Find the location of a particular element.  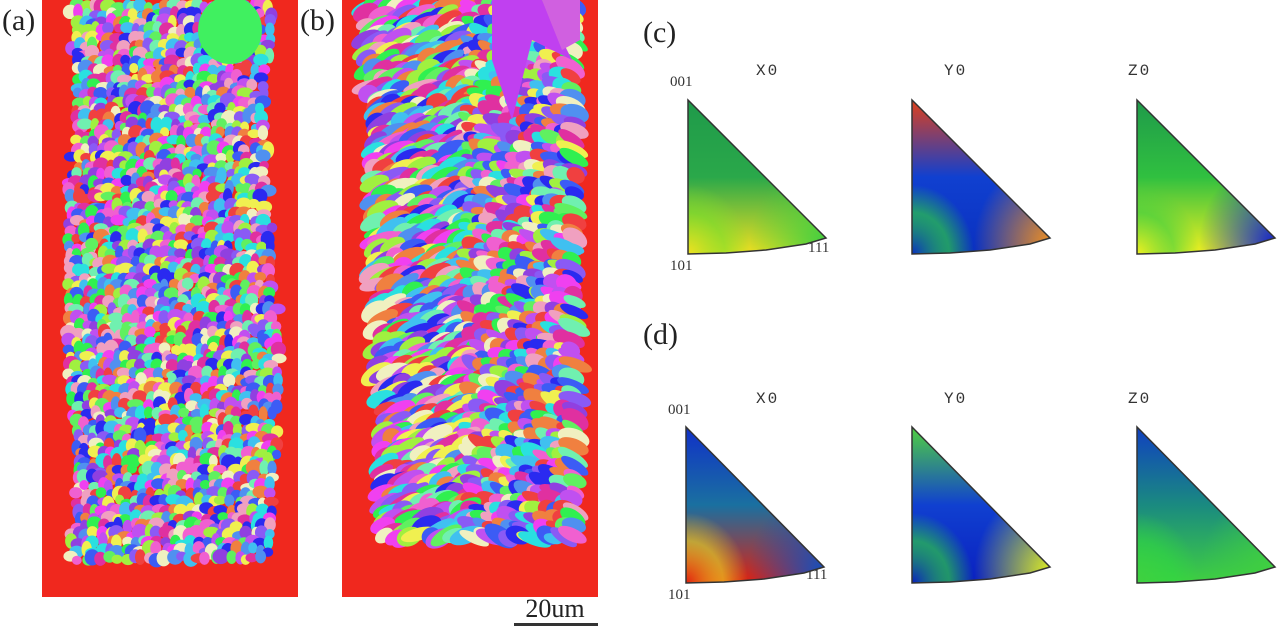

ipf-title-d-x0: X0 is located at coordinates (768, 399).